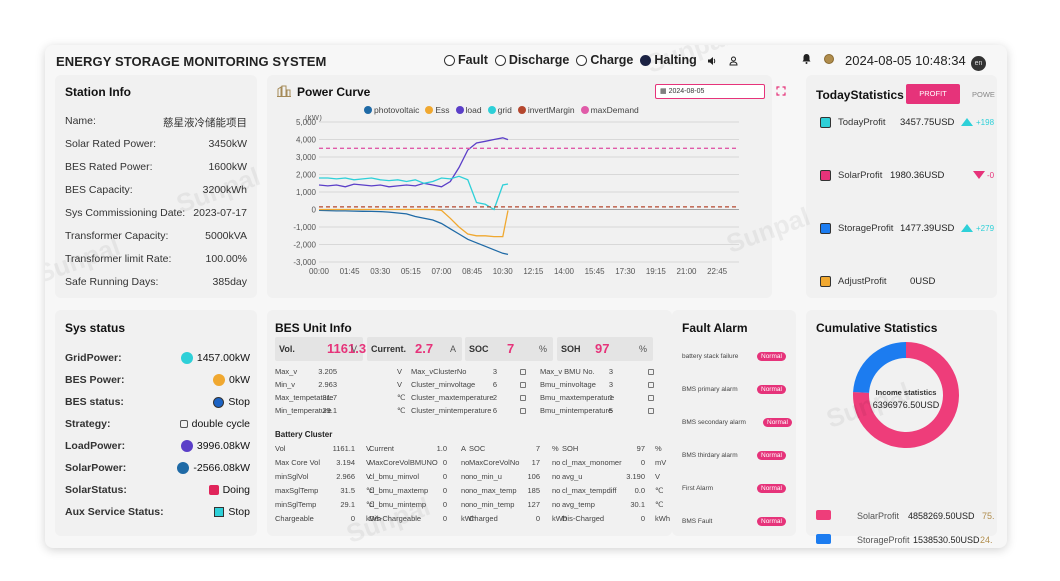  I want to click on bes-cell: 2, so click(494, 397).